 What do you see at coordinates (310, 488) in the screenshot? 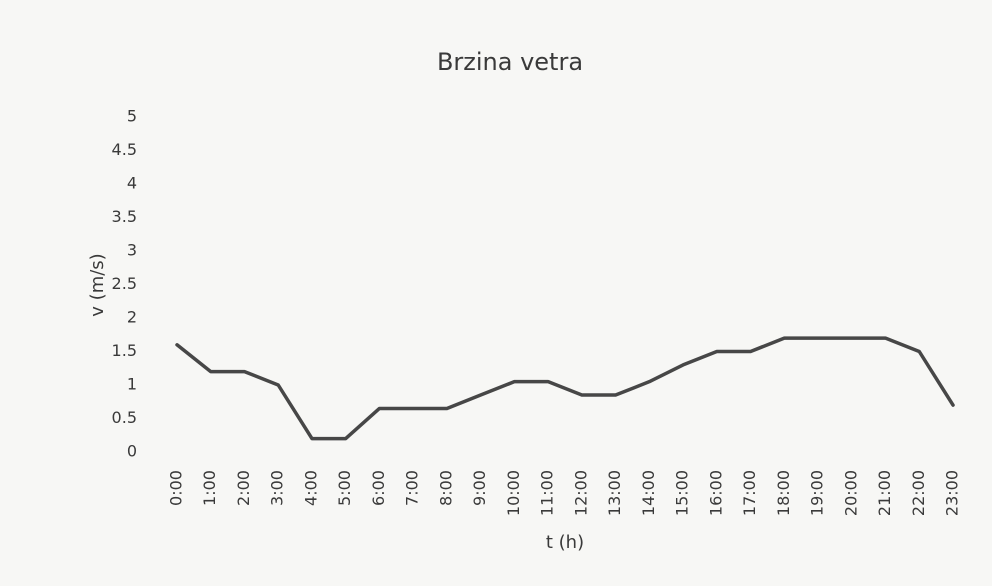
I see `x-tick-label: 4:00` at bounding box center [310, 488].